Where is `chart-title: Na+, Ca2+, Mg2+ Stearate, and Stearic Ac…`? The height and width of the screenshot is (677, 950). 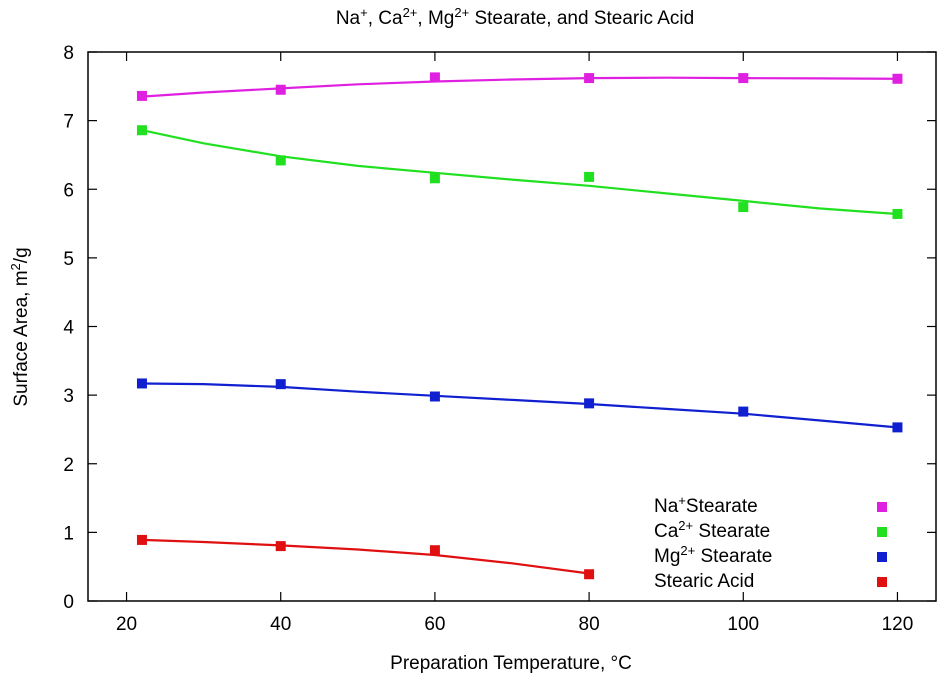
chart-title: Na+, Ca2+, Mg2+ Stearate, and Stearic Ac… is located at coordinates (515, 17).